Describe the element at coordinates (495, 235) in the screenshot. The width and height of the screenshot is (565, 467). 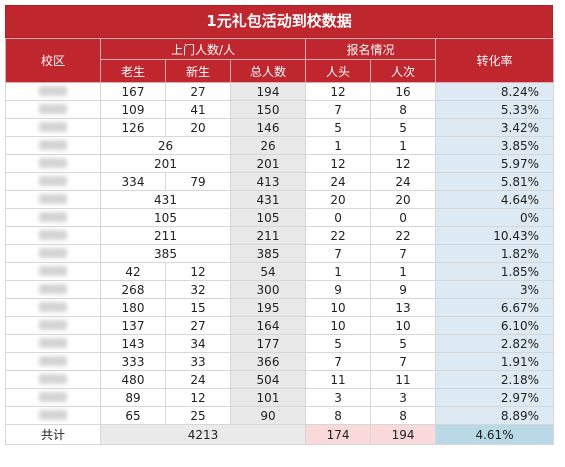
I see `cell-rate: 10.43%` at that location.